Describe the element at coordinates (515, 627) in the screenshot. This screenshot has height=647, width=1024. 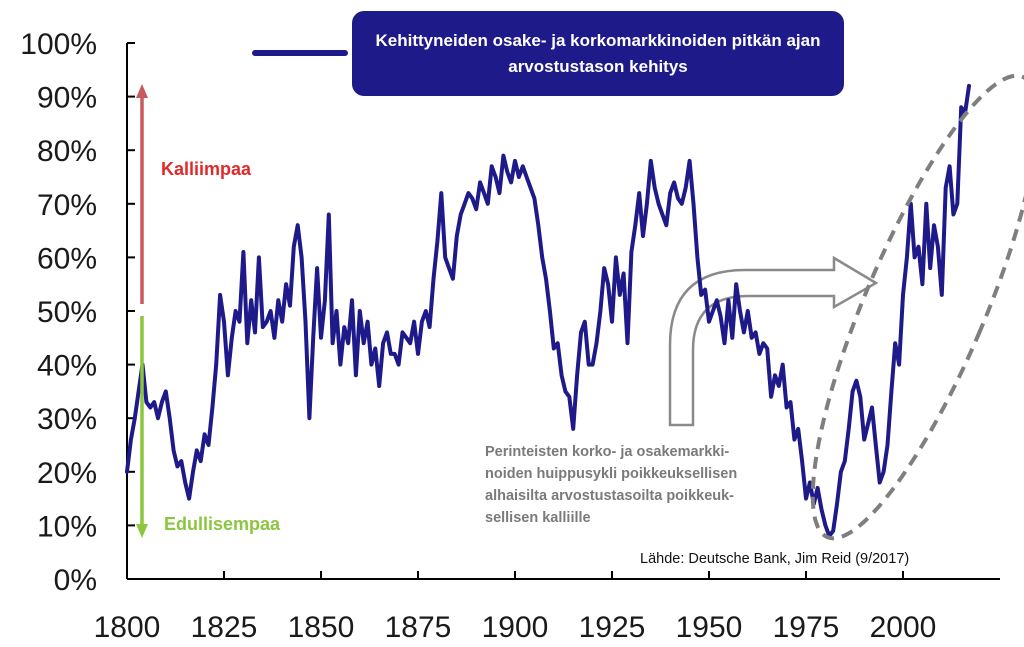
I see `x-tick-label: 1900` at that location.